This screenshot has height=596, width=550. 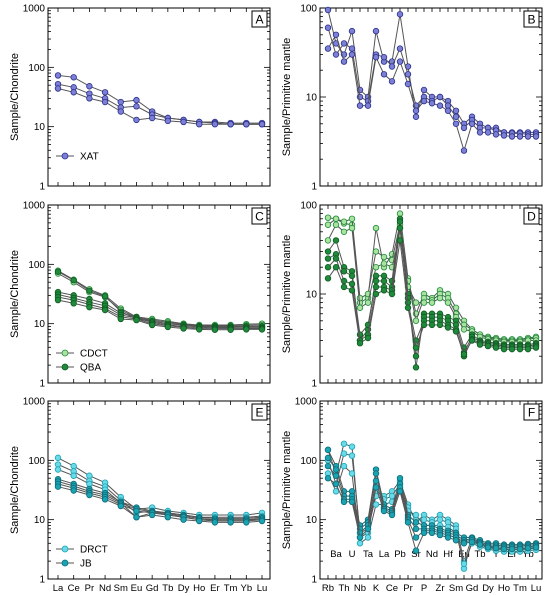 What do you see at coordinates (94, 354) in the screenshot?
I see `legend-label: CDCT` at bounding box center [94, 354].